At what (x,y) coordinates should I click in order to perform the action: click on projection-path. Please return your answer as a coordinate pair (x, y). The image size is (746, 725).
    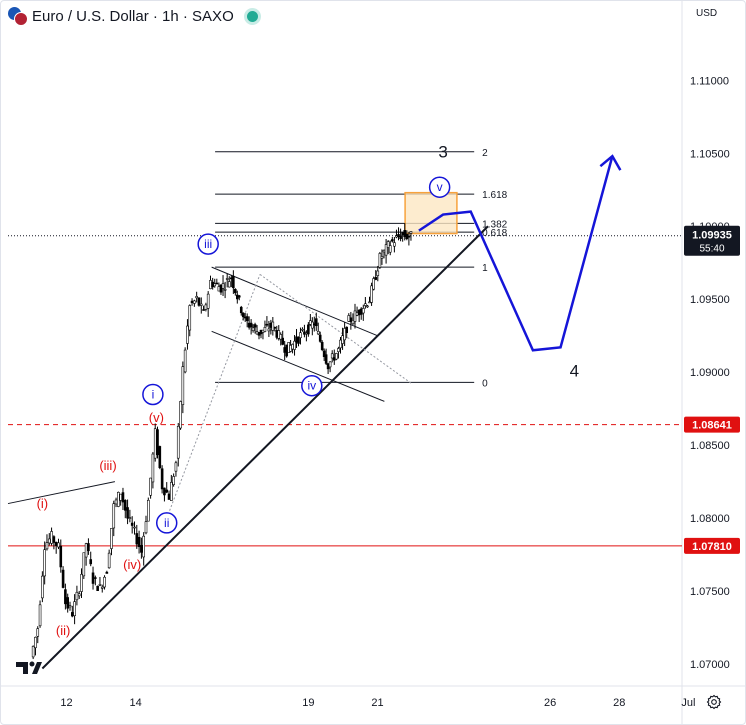
    Looking at the image, I should click on (516, 253).